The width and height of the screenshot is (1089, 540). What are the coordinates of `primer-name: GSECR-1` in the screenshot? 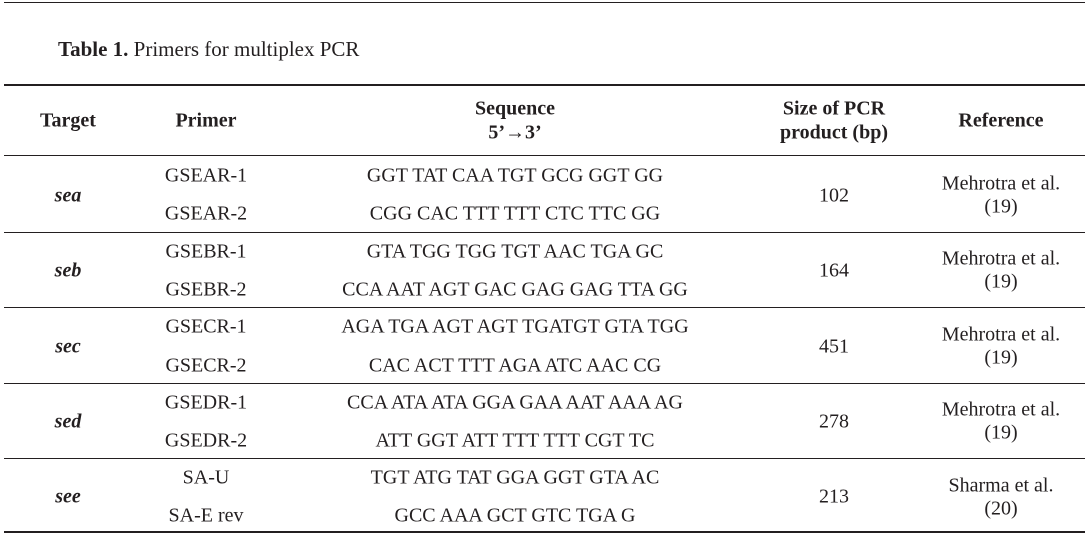 It's located at (206, 326).